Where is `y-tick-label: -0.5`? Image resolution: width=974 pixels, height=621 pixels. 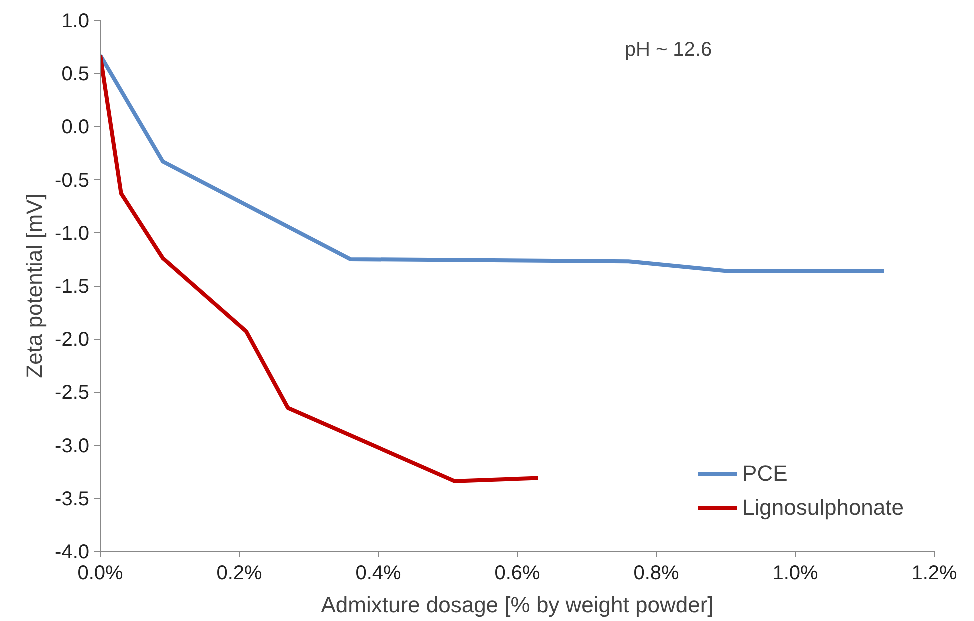
y-tick-label: -0.5 is located at coordinates (72, 181).